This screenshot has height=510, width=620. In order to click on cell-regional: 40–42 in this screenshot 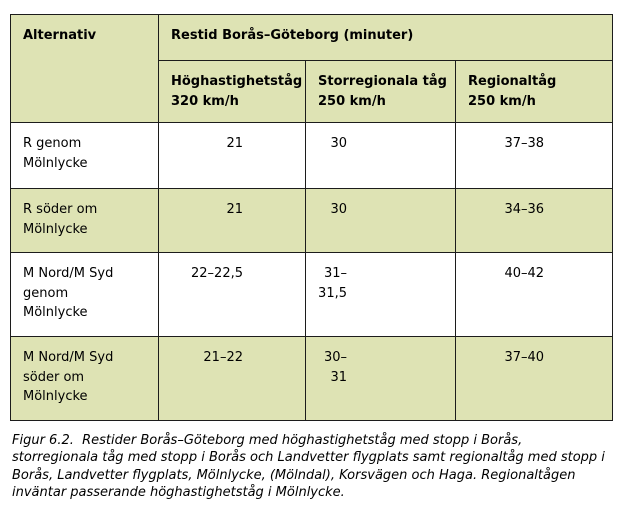, I will do `click(534, 294)`.